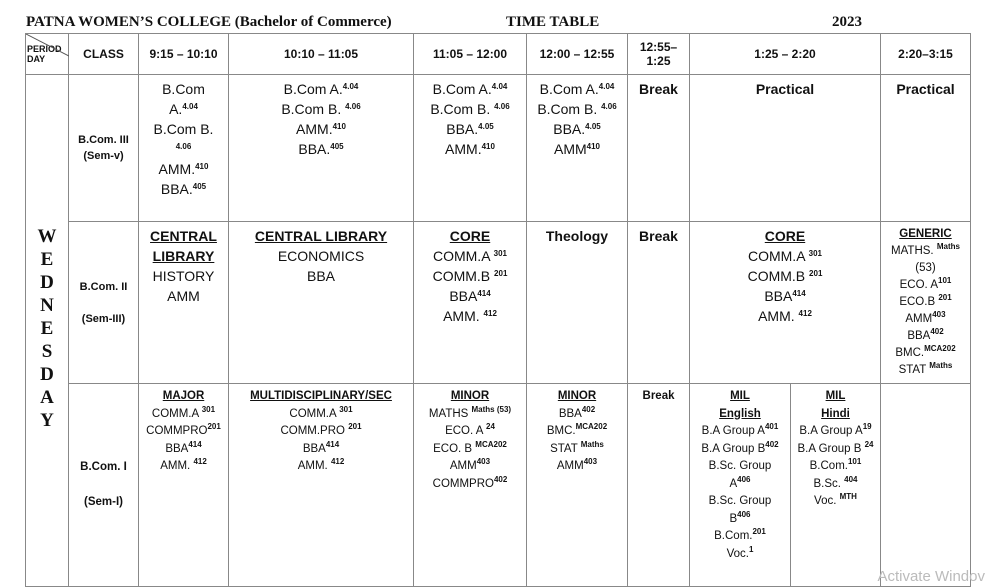 The height and width of the screenshot is (587, 985). I want to click on column-header: 10:10 – 11:05, so click(321, 54).